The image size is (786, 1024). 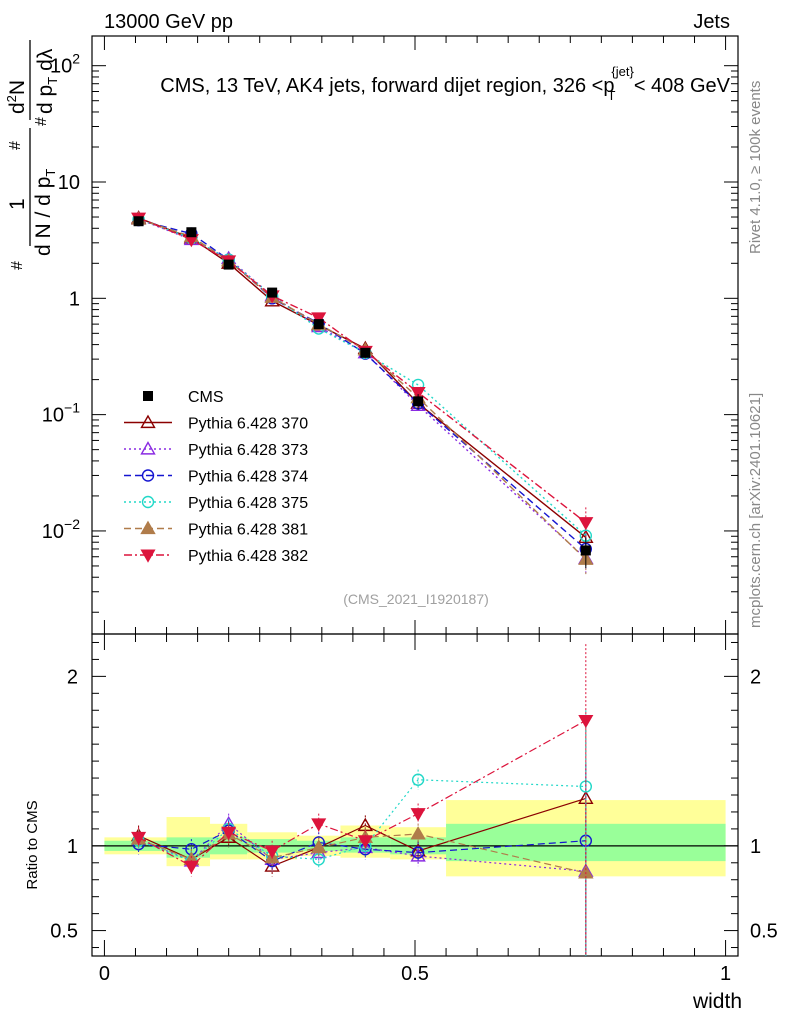 I want to click on legend-label: Pythia 6.428 381, so click(x=248, y=530).